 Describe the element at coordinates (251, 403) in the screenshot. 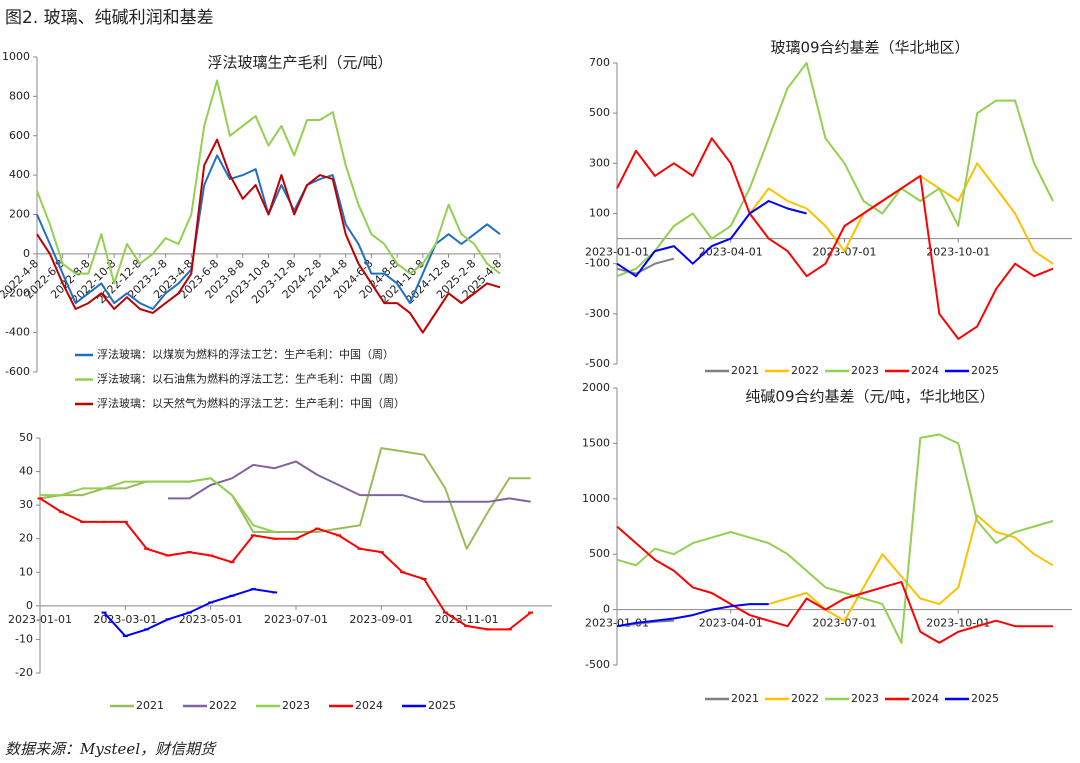

I see `legend-label: 浮法玻璃：以天然气为燃料的浮法工艺：生产毛利：中国（周）` at that location.